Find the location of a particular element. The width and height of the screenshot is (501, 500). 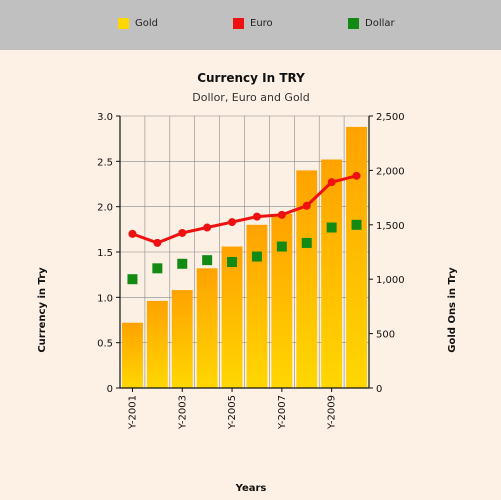

legend: Gold Euro Dollar is located at coordinates (250, 25).